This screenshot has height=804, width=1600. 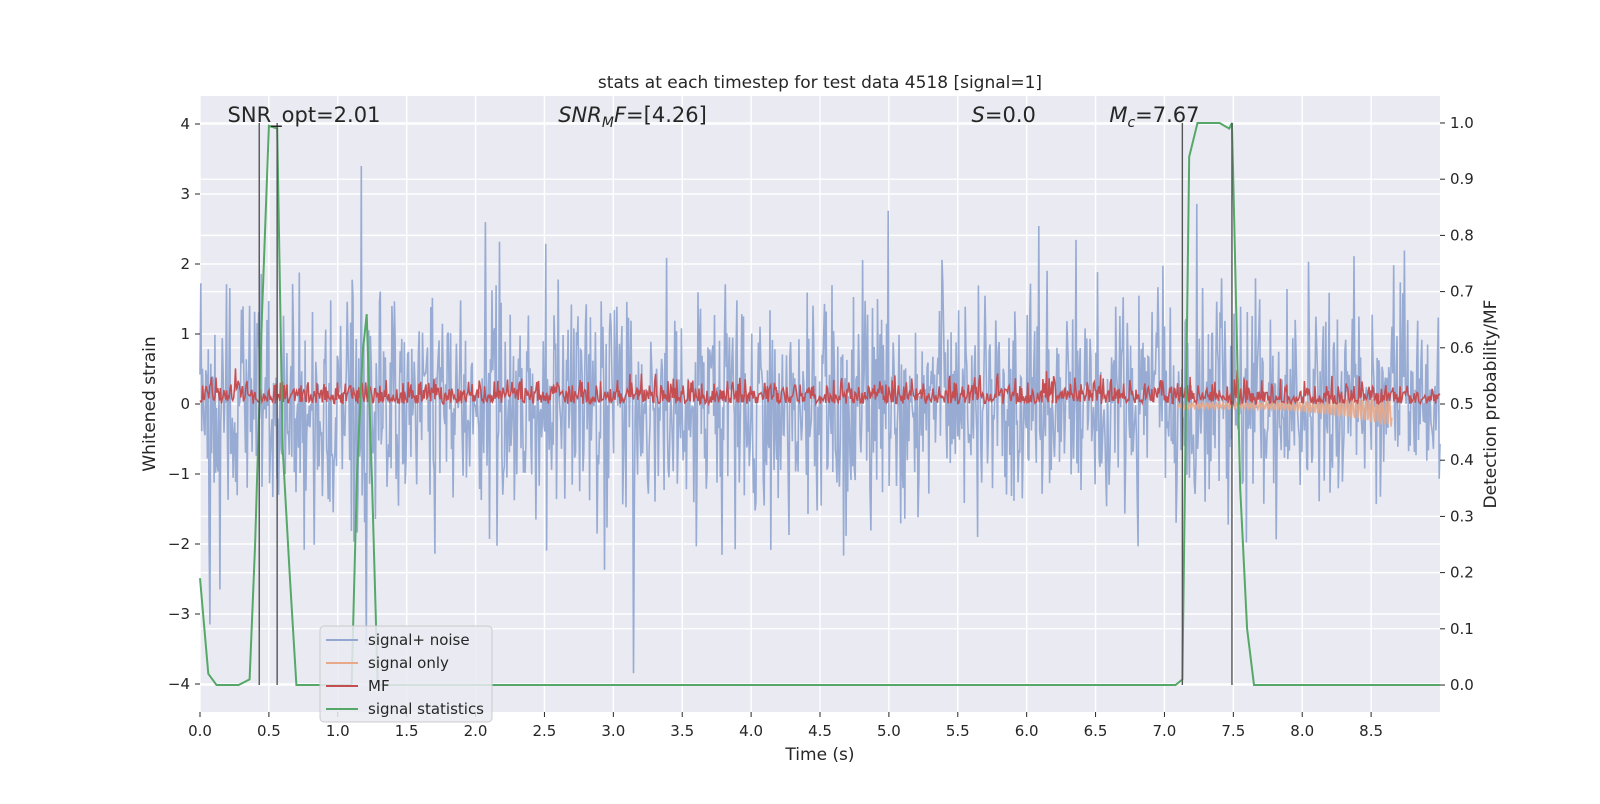 What do you see at coordinates (820, 387) in the screenshot?
I see `series-mf` at bounding box center [820, 387].